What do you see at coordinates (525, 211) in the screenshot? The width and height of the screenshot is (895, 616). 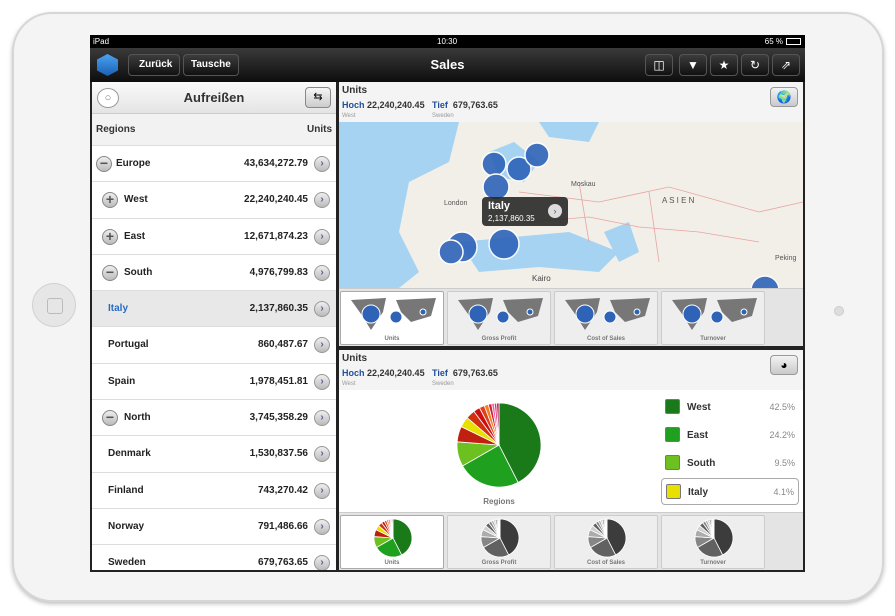 I see `map-callout: Italy 2,137,860.35 ›` at bounding box center [525, 211].